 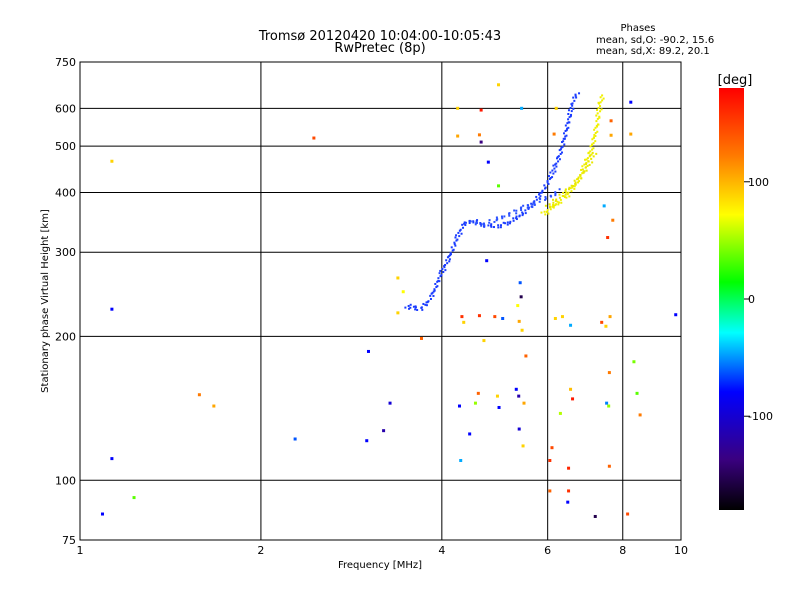 I want to click on y-tick-label: 750, so click(x=65, y=62).